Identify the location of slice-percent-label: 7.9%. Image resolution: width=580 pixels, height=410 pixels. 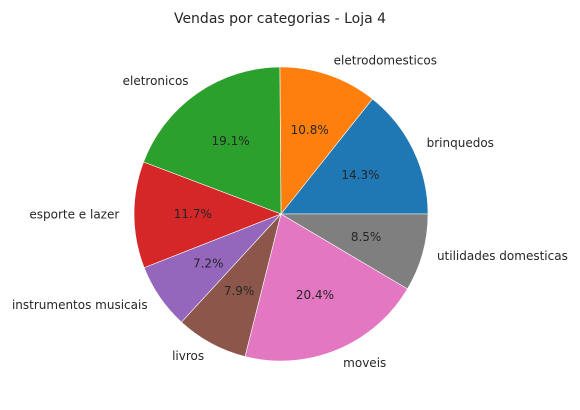
(239, 291).